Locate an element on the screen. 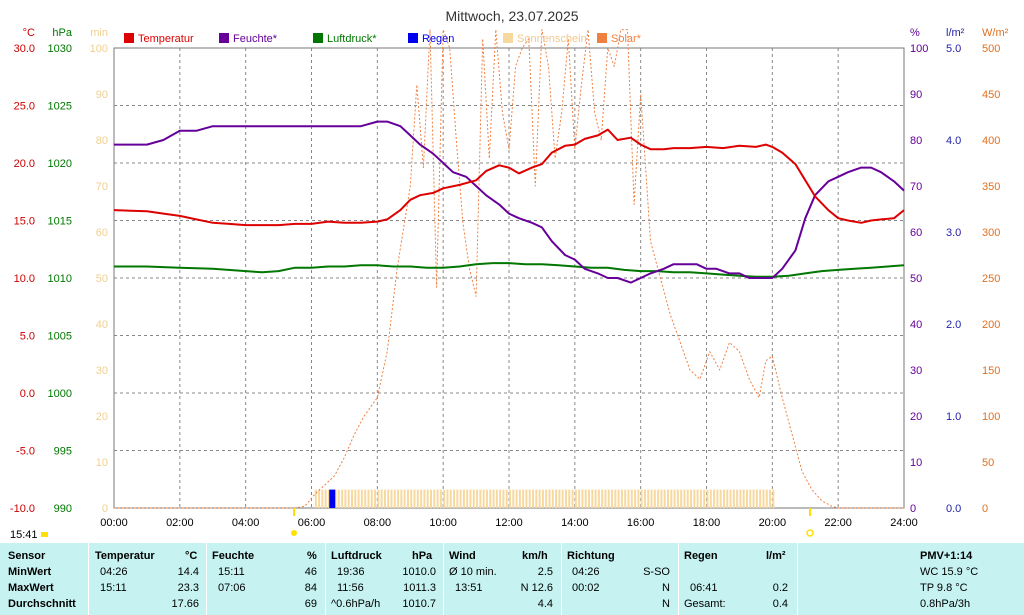  stats-header-dir: Richtung is located at coordinates (591, 556).